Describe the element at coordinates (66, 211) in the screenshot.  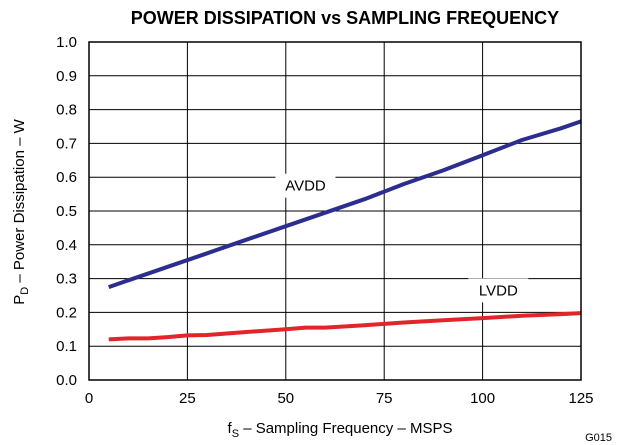
I see `y-tick-label: 0.5` at that location.